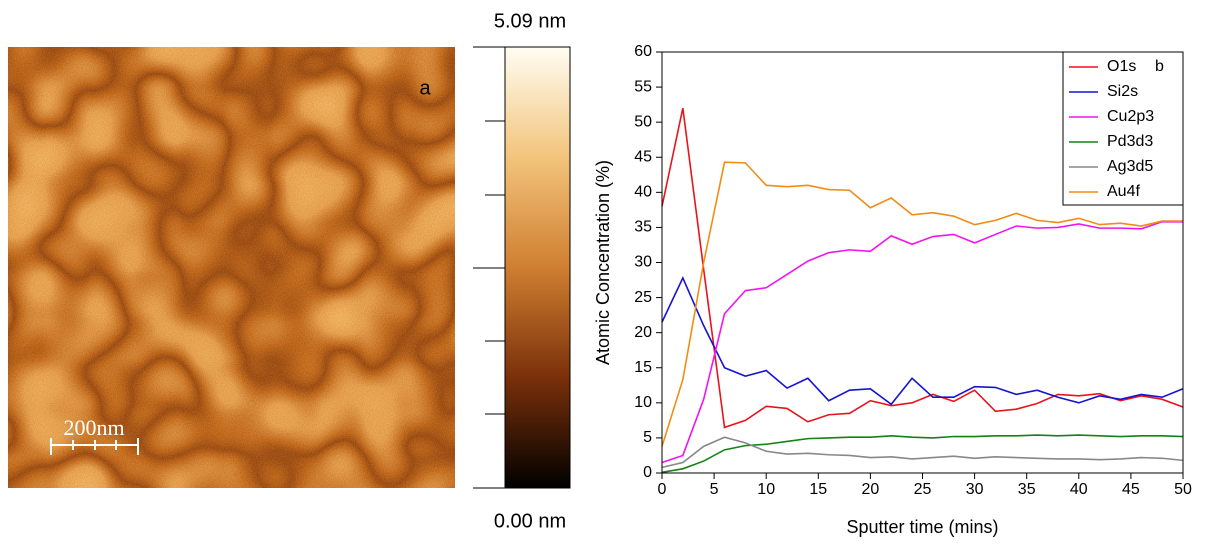 The height and width of the screenshot is (550, 1206). Describe the element at coordinates (643, 367) in the screenshot. I see `y-tick-label: 15` at that location.